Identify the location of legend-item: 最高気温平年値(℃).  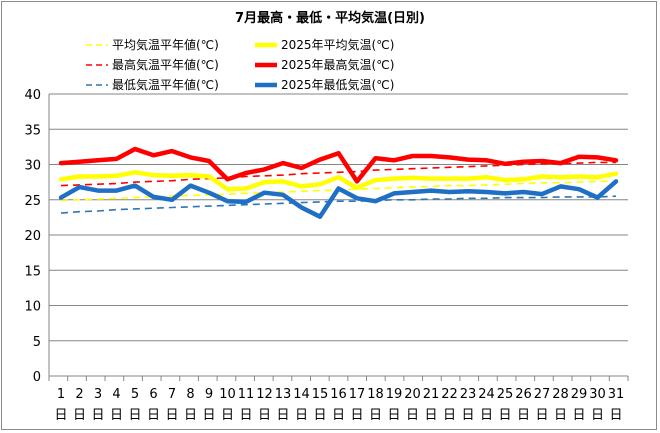
(152, 64).